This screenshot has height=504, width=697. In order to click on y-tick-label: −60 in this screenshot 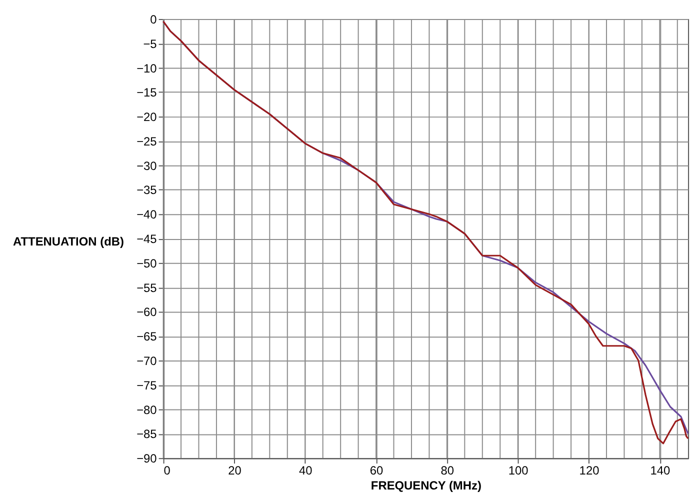, I will do `click(147, 312)`.